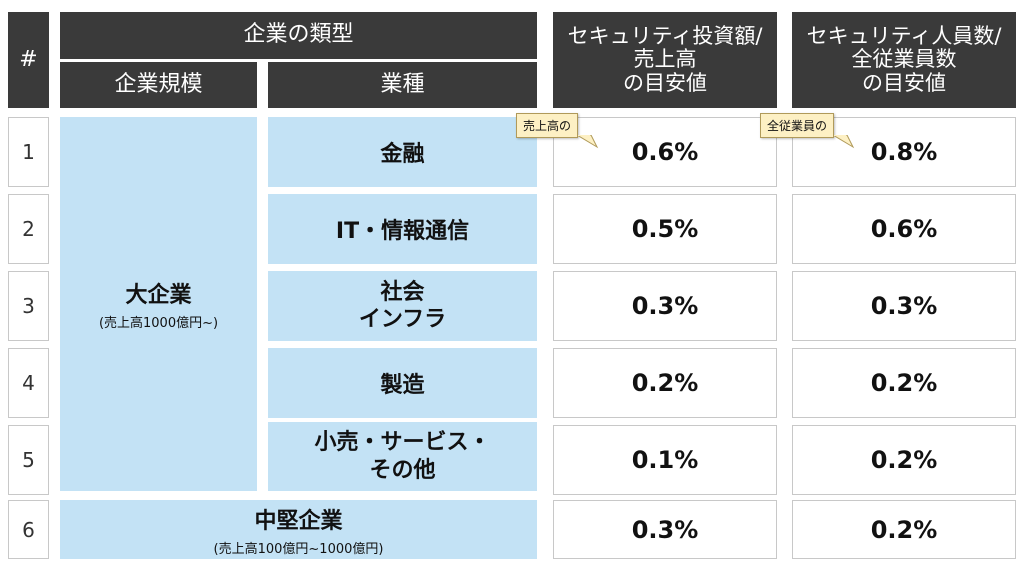 The height and width of the screenshot is (571, 1024). Describe the element at coordinates (797, 126) in the screenshot. I see `staff-callout-text: 全従業員の` at that location.